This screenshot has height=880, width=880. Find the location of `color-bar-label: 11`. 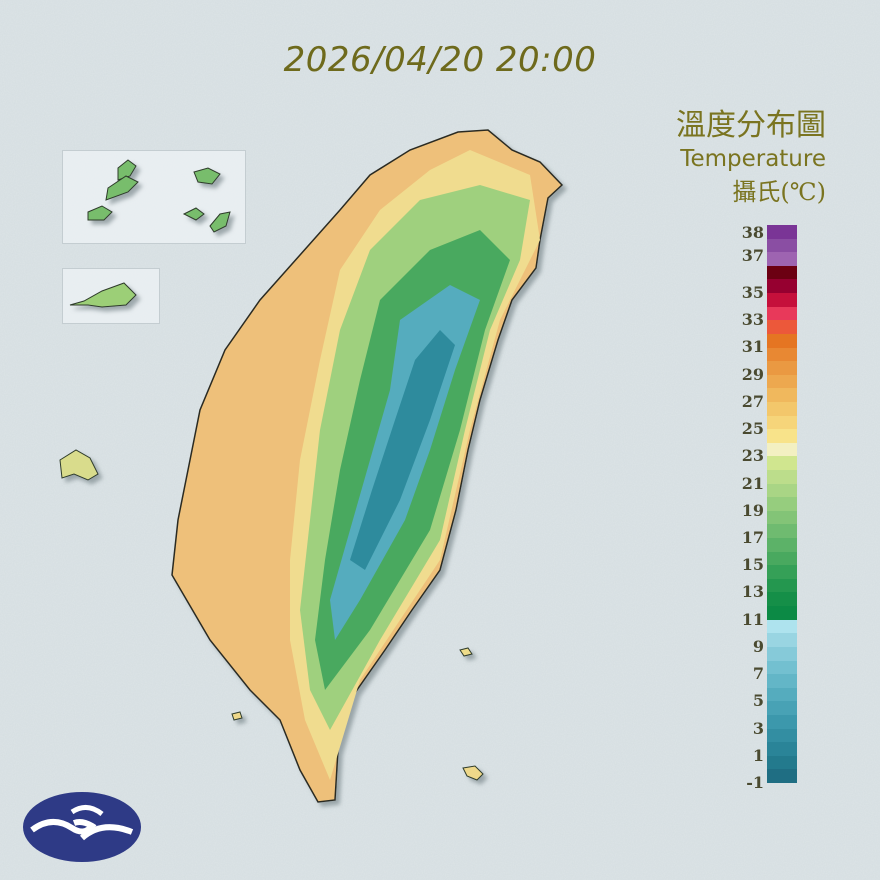

color-bar-label: 11 is located at coordinates (752, 619).